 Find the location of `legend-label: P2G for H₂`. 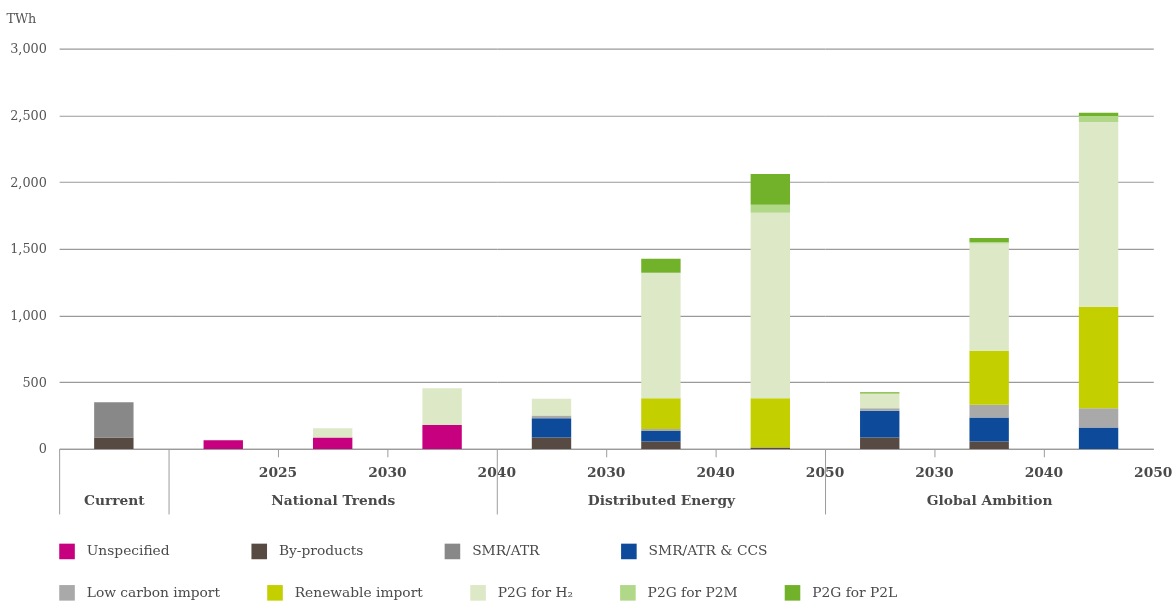

legend-label: P2G for H₂ is located at coordinates (535, 591).